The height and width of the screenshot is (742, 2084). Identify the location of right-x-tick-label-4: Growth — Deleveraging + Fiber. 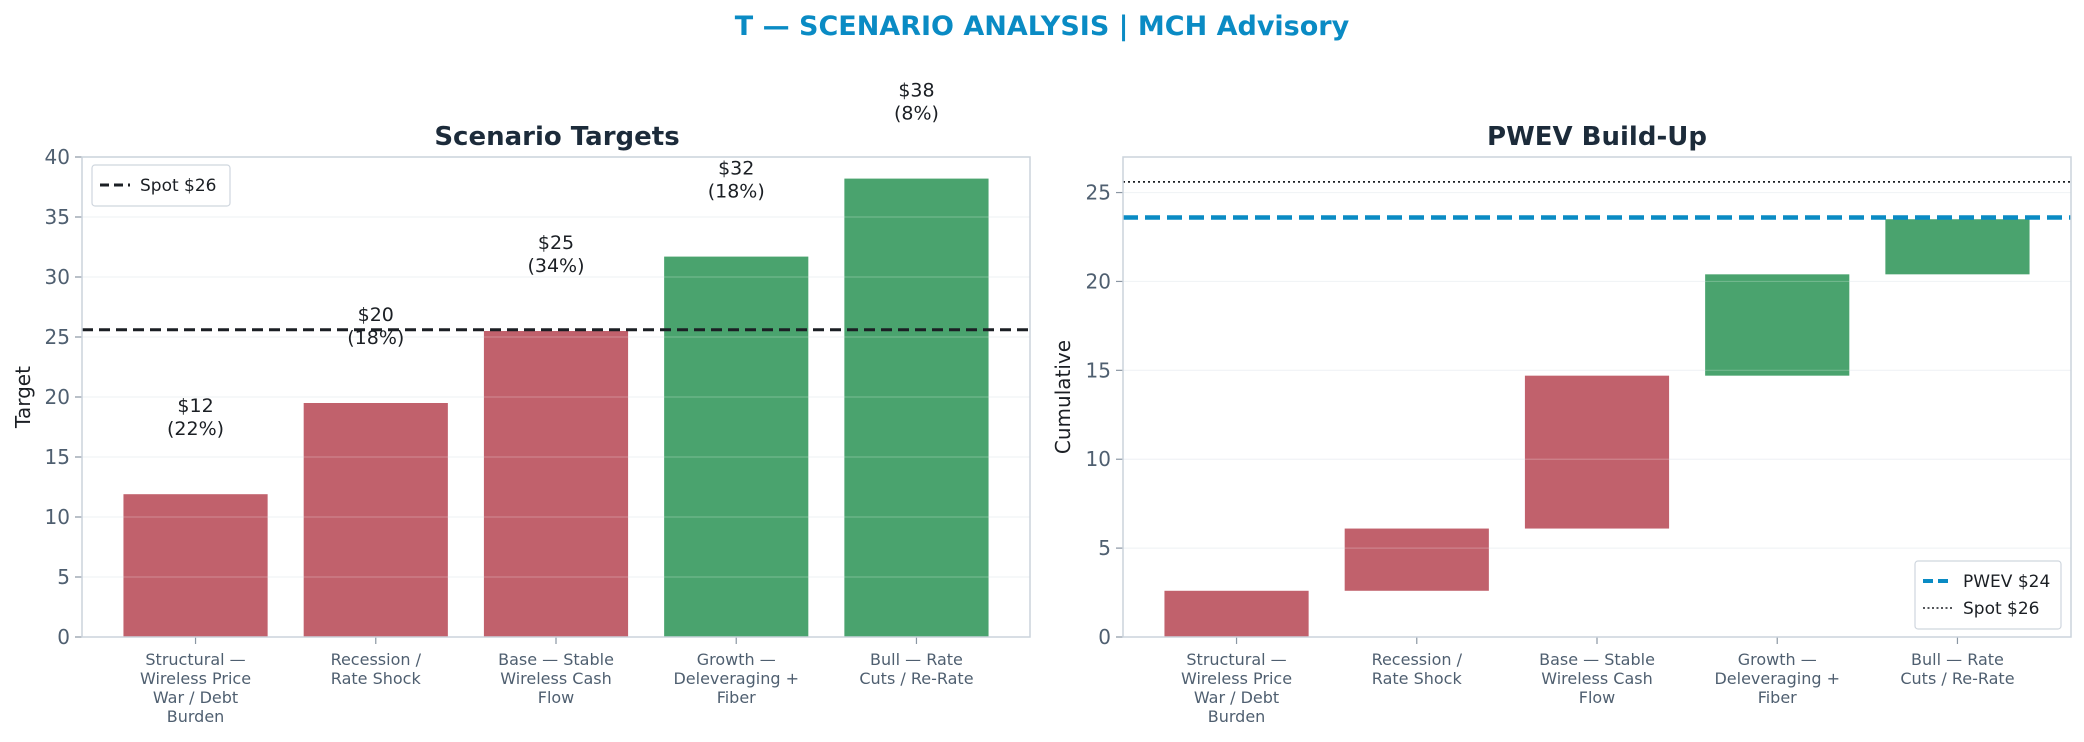
(1777, 678).